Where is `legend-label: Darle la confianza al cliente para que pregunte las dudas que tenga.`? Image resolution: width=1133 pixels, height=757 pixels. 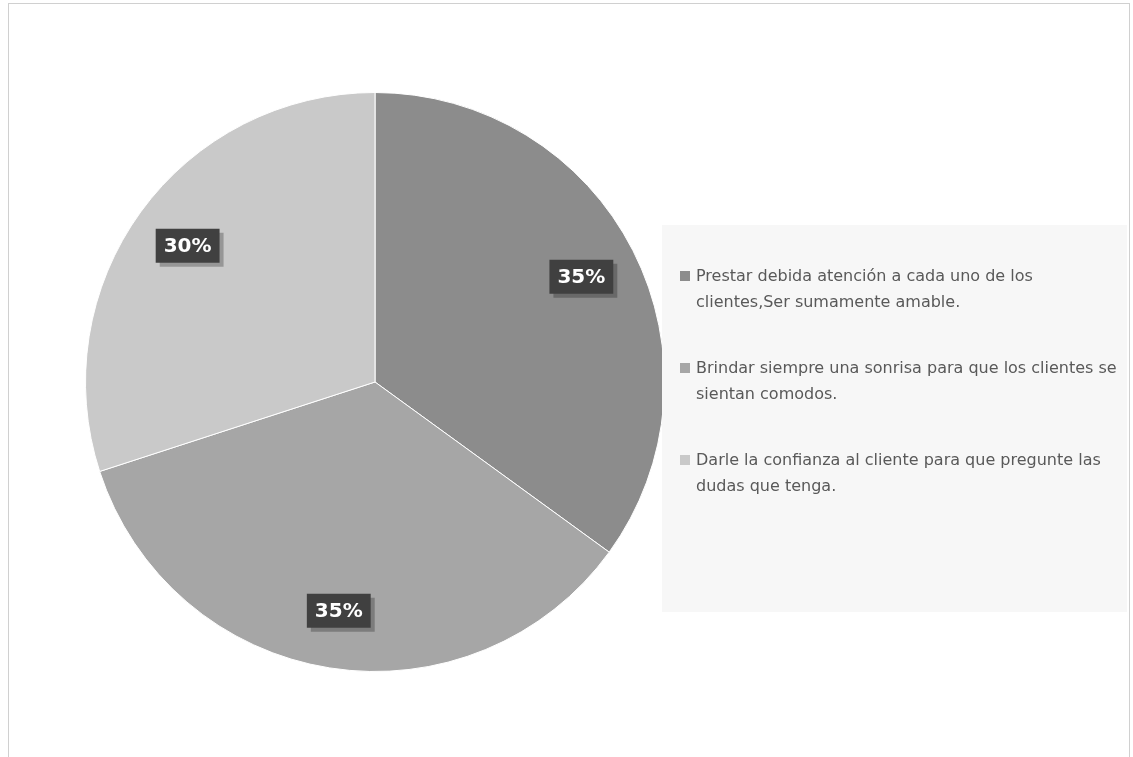
legend-label: Darle la confianza al cliente para que pregunte las dudas que tenga. is located at coordinates (899, 473).